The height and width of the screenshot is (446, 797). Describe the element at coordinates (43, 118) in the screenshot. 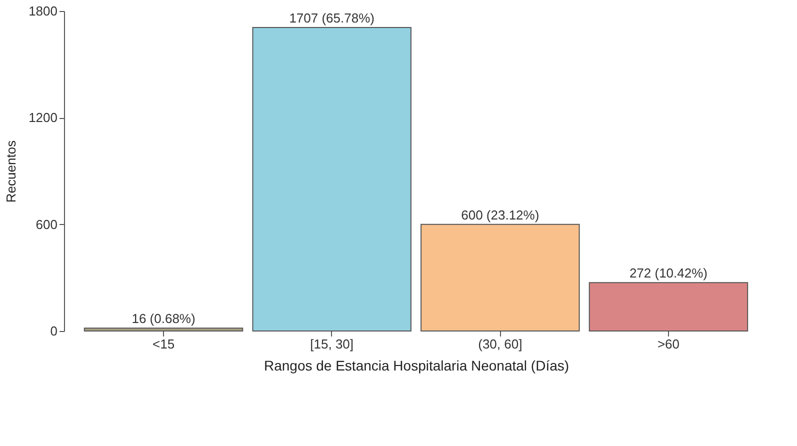

I see `y-tick-label: 1200` at that location.